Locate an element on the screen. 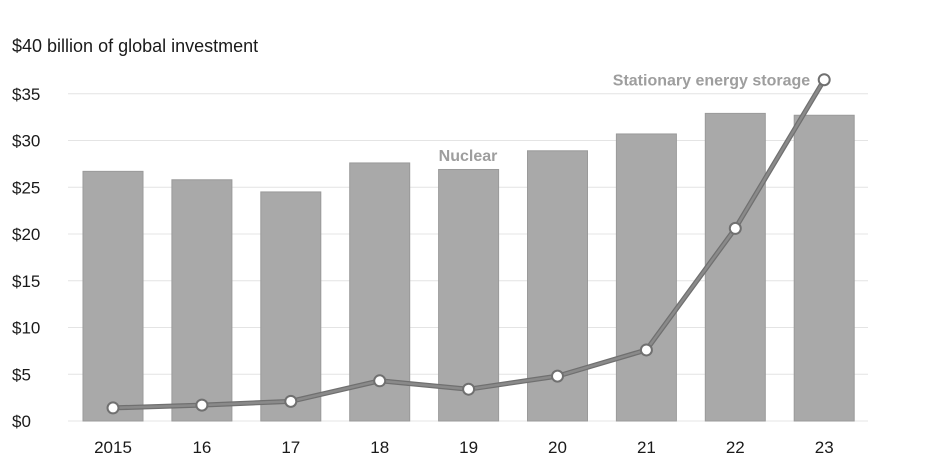 The width and height of the screenshot is (929, 466). series-labels: Nuclear Stationary energy storage is located at coordinates (625, 119).